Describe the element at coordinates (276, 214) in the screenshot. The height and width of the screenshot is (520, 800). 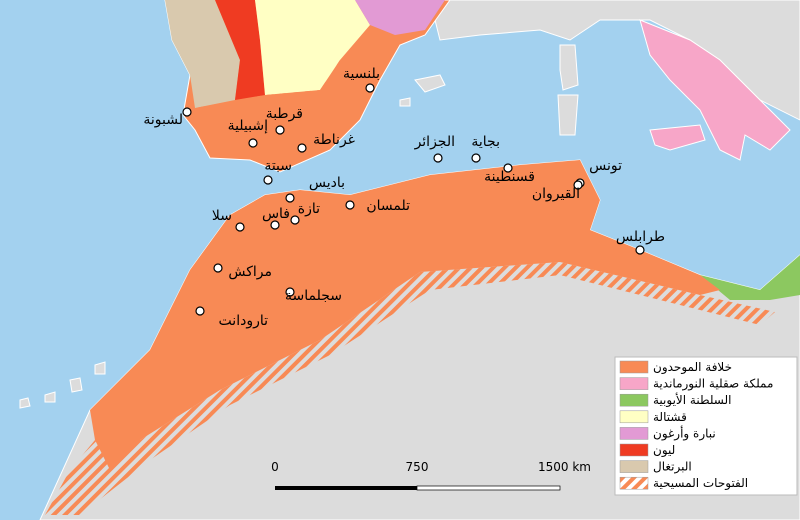
I see `city-label: فاس` at that location.